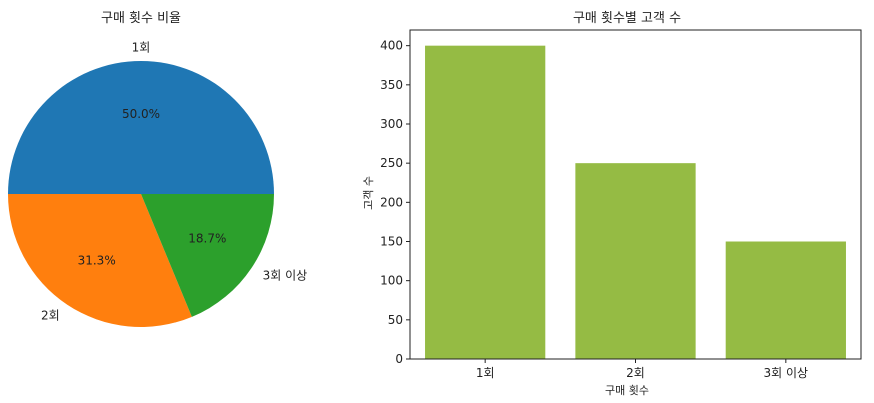 The width and height of the screenshot is (874, 403). Describe the element at coordinates (391, 202) in the screenshot. I see `y-tick-label: 200` at that location.